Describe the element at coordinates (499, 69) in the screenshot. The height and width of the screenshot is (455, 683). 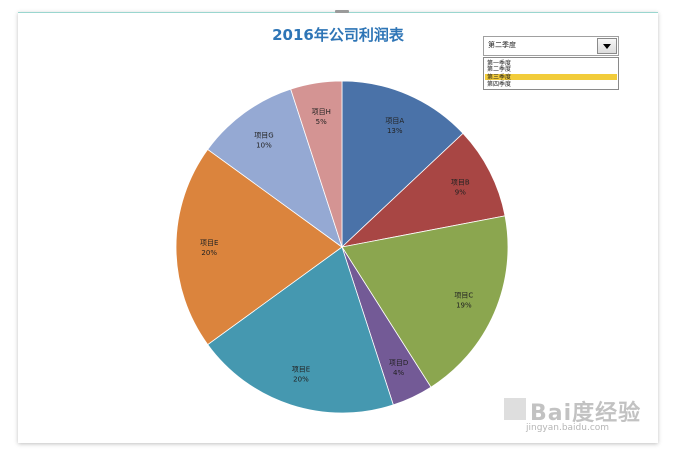
I see `dropdown-option: 第二季度` at that location.